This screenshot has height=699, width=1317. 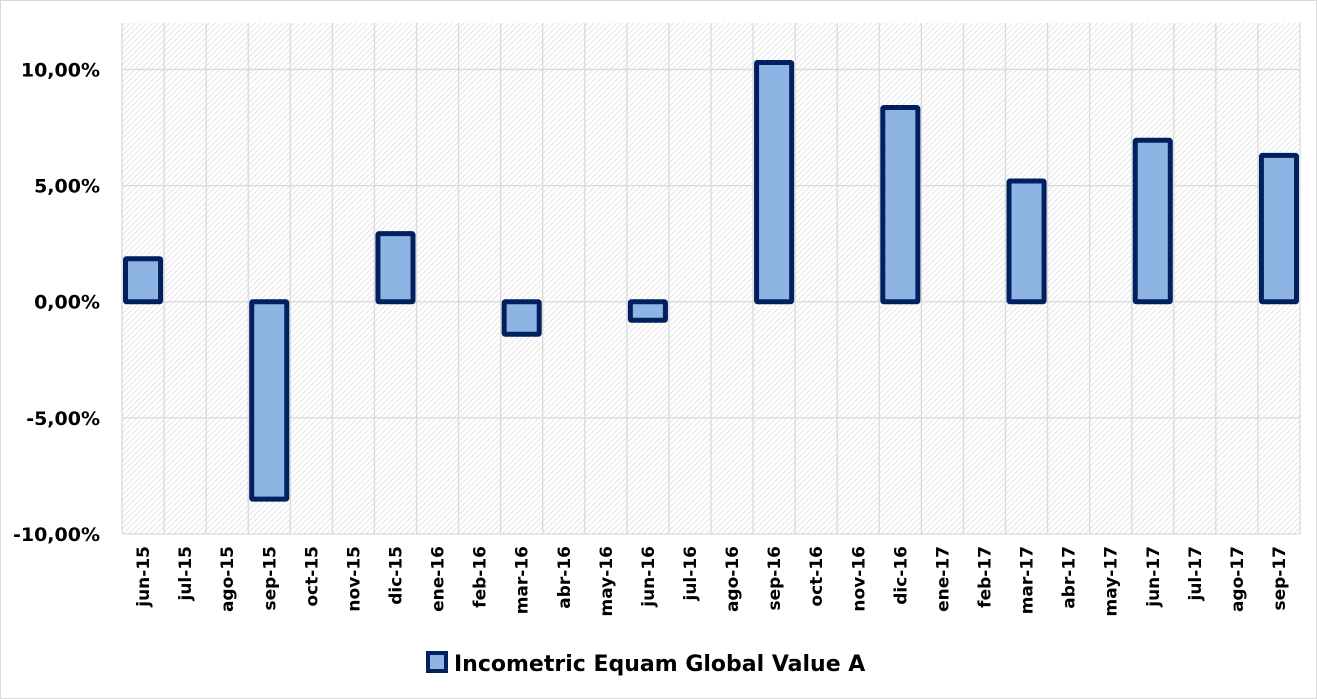 What do you see at coordinates (985, 577) in the screenshot?
I see `x-tick-label: feb-17` at bounding box center [985, 577].